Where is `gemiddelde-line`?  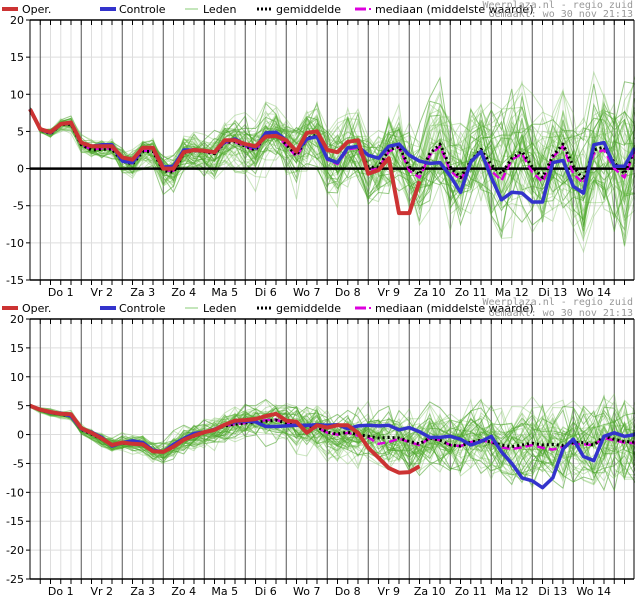 gemiddelde-line is located at coordinates (332, 429).